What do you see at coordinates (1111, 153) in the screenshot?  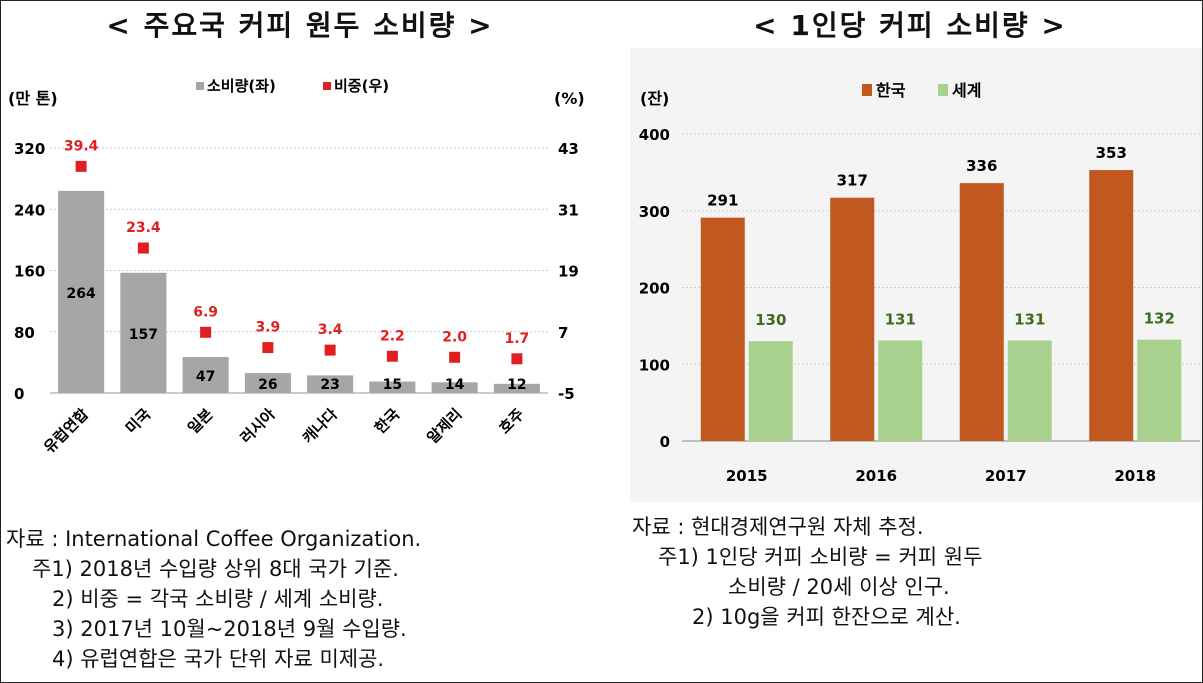 I see `bar-korea-value-label: 353` at bounding box center [1111, 153].